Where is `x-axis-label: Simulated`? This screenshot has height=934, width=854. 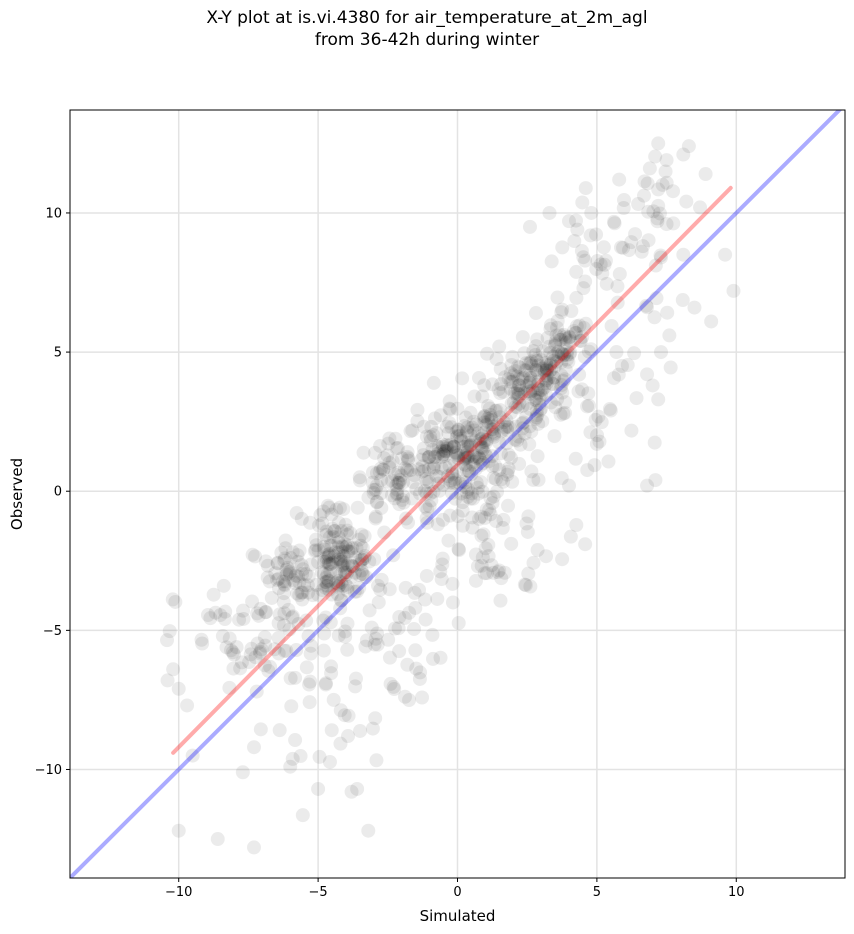 x-axis-label: Simulated is located at coordinates (458, 916).